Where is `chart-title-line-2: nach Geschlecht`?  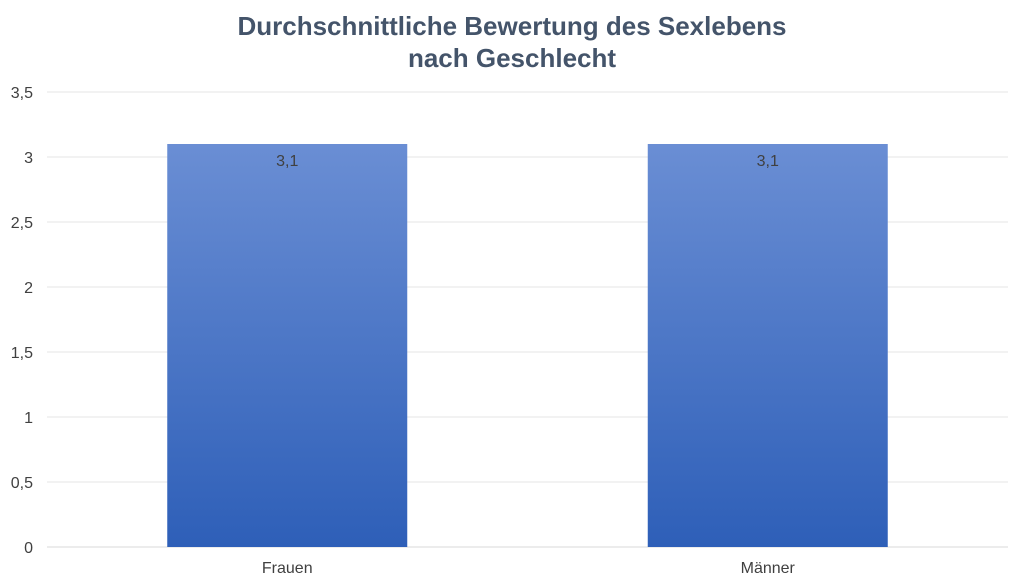
chart-title-line-2: nach Geschlecht is located at coordinates (512, 58).